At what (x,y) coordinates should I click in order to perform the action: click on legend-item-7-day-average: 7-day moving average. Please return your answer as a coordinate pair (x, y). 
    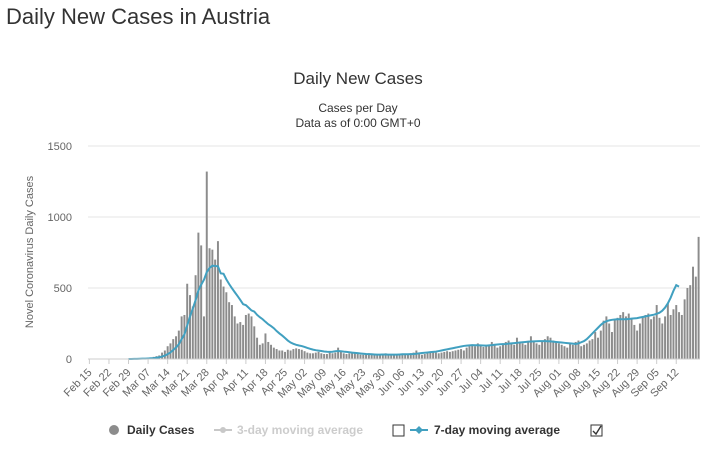
    Looking at the image, I should click on (485, 430).